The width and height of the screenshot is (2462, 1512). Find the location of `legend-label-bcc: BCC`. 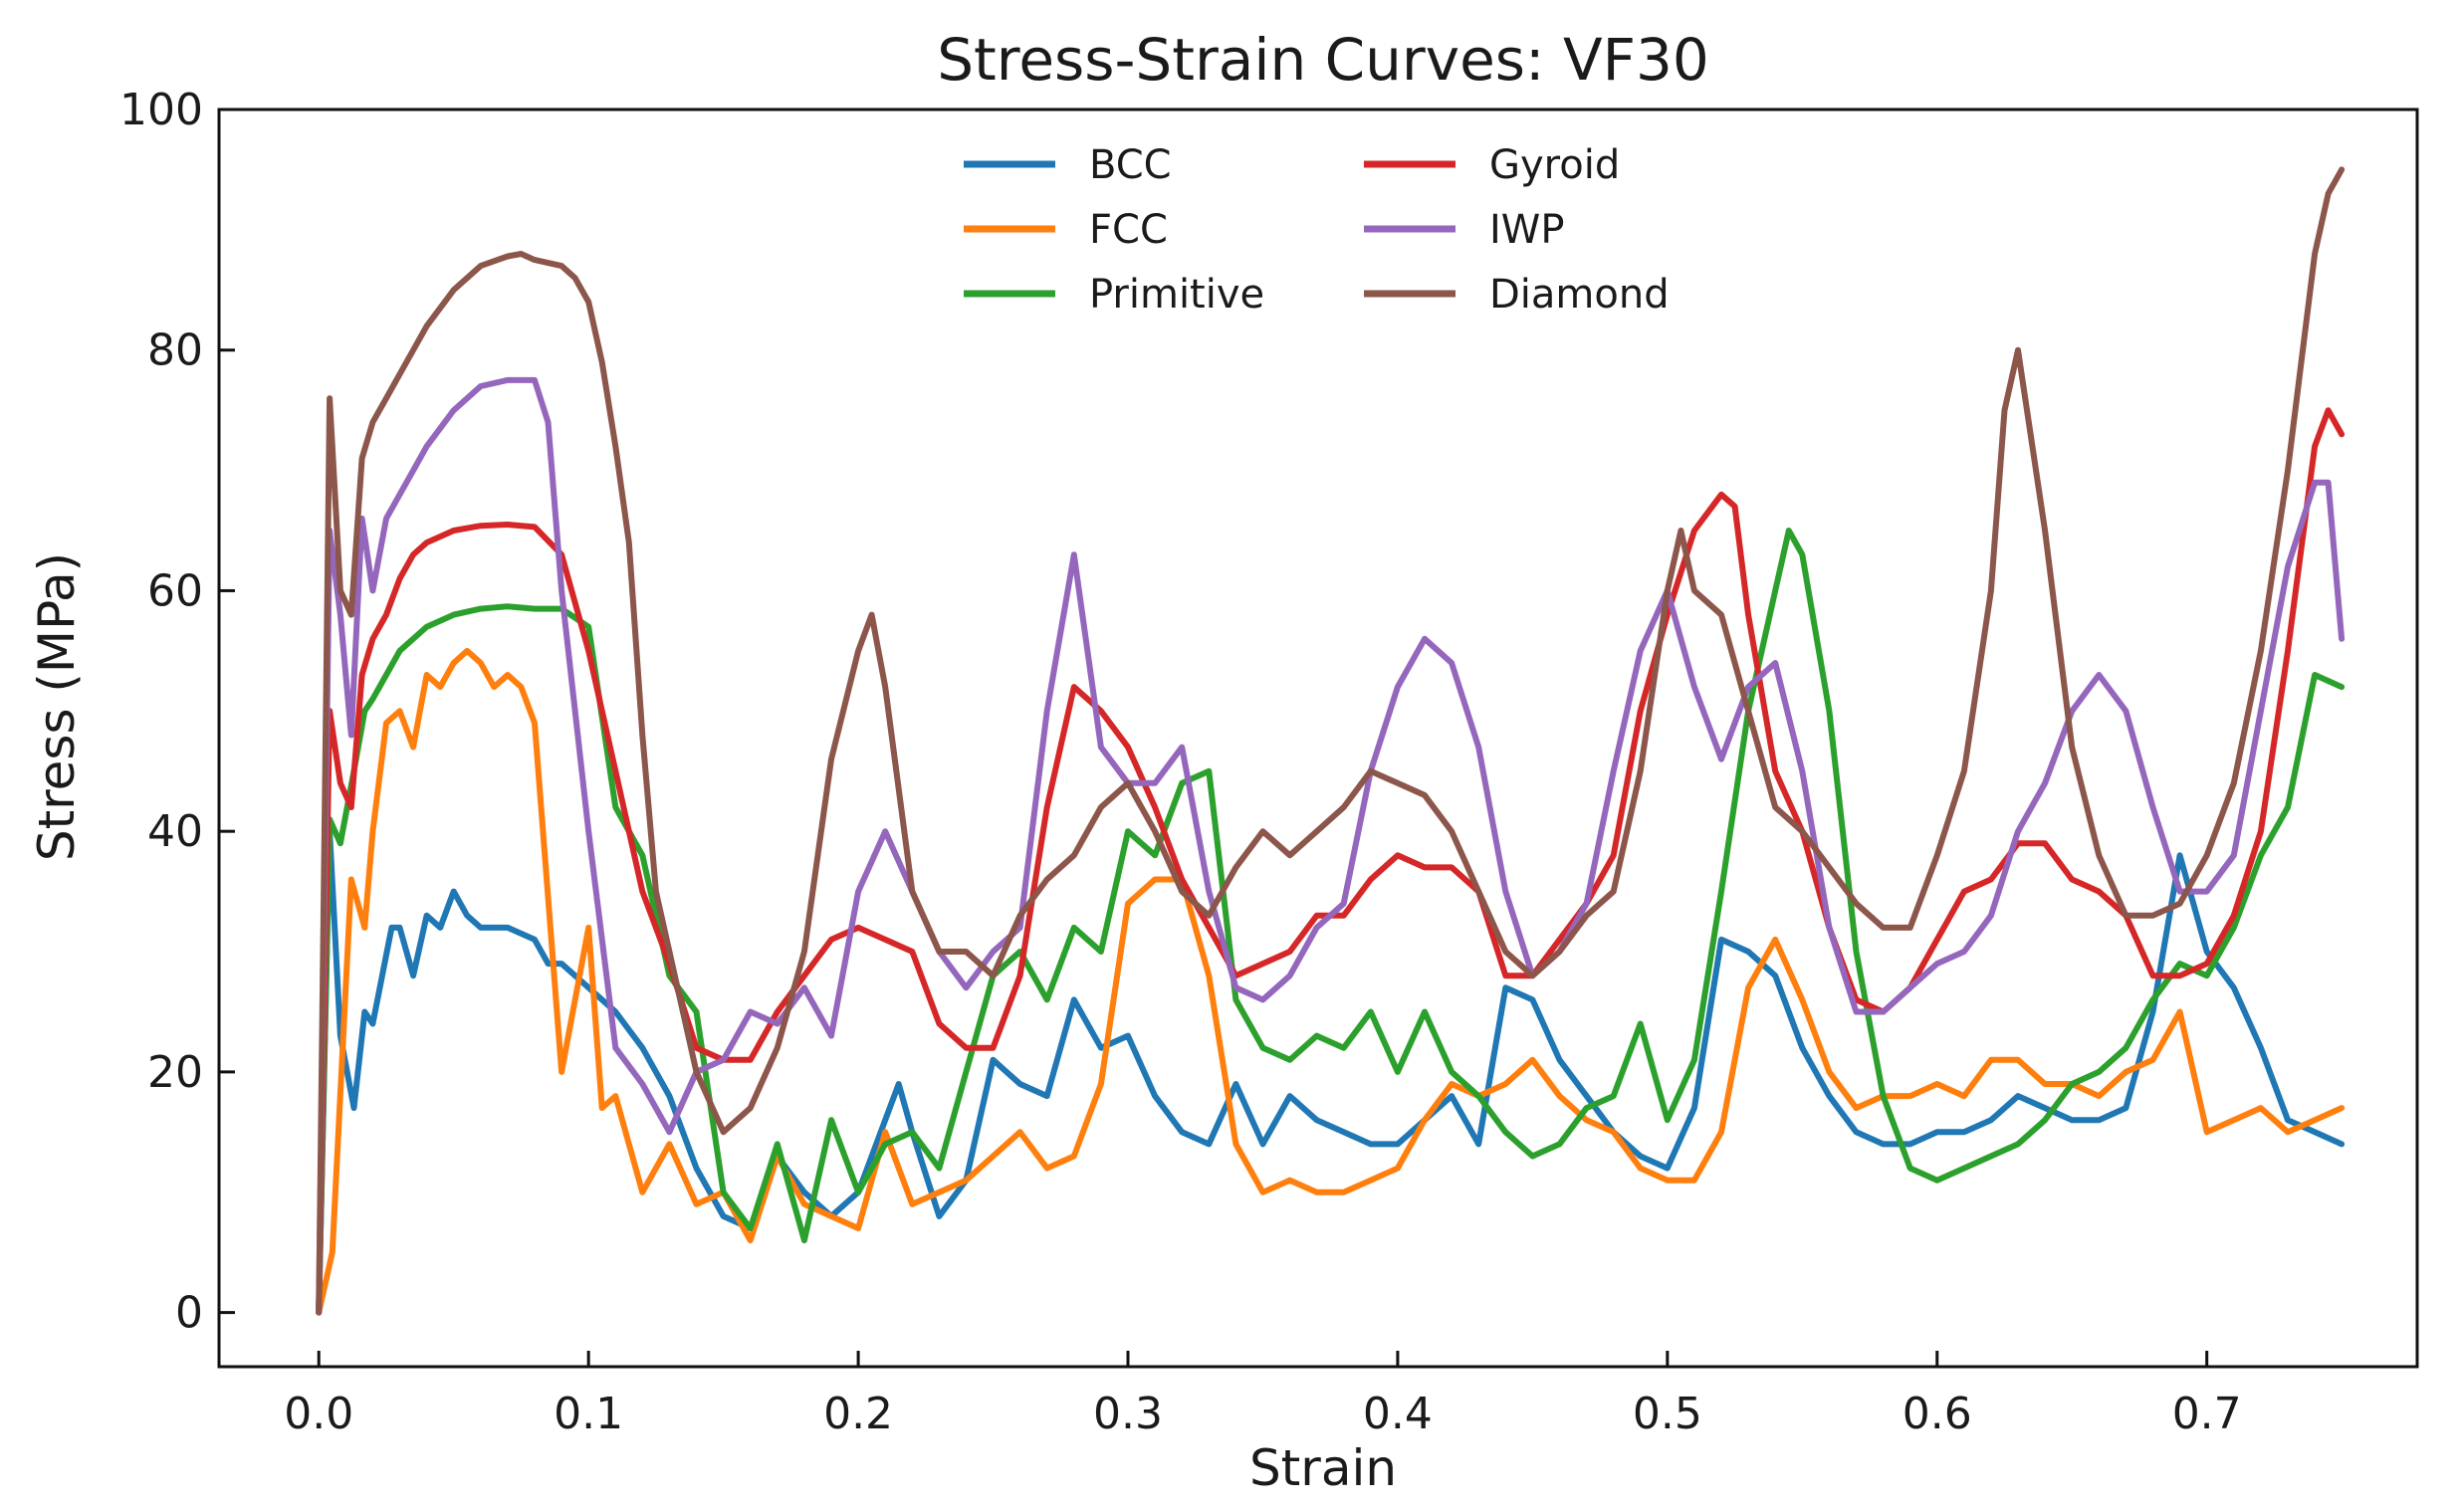

legend-label-bcc: BCC is located at coordinates (1130, 165).